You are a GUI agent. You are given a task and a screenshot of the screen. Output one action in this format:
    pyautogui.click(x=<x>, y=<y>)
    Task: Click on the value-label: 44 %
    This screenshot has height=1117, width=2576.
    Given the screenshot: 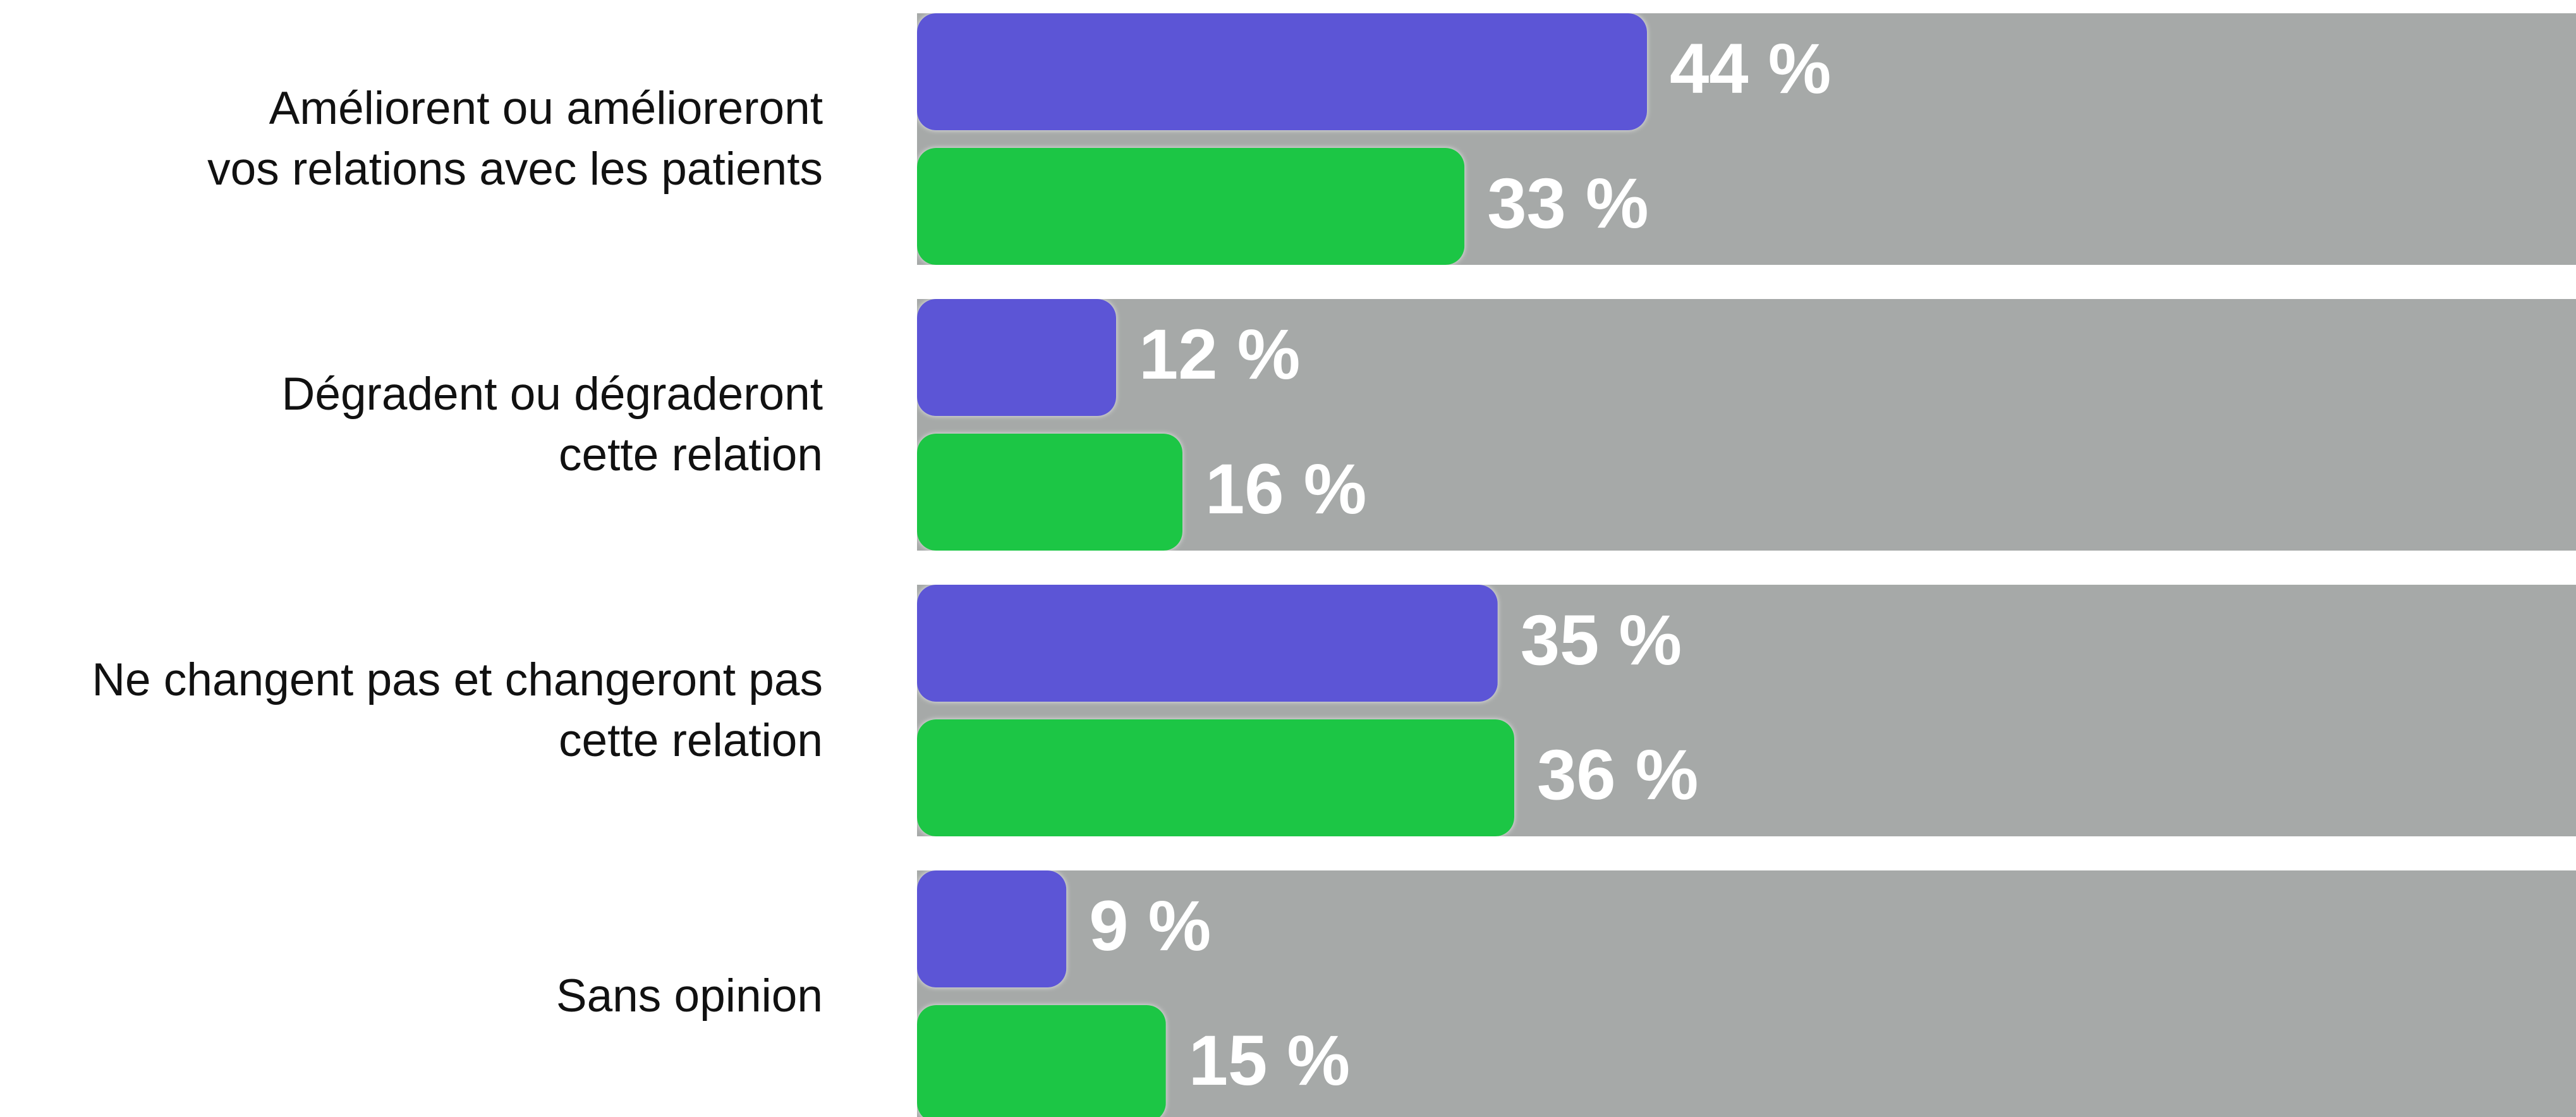 What is the action you would take?
    pyautogui.click(x=1750, y=68)
    